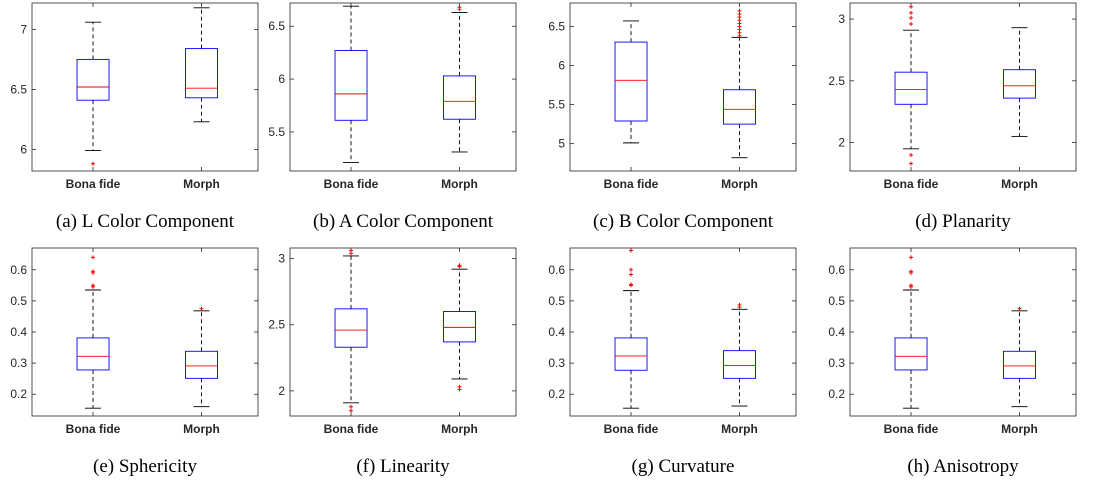 The image size is (1114, 480). What do you see at coordinates (683, 221) in the screenshot?
I see `subplot-caption: (c) B Color Component` at bounding box center [683, 221].